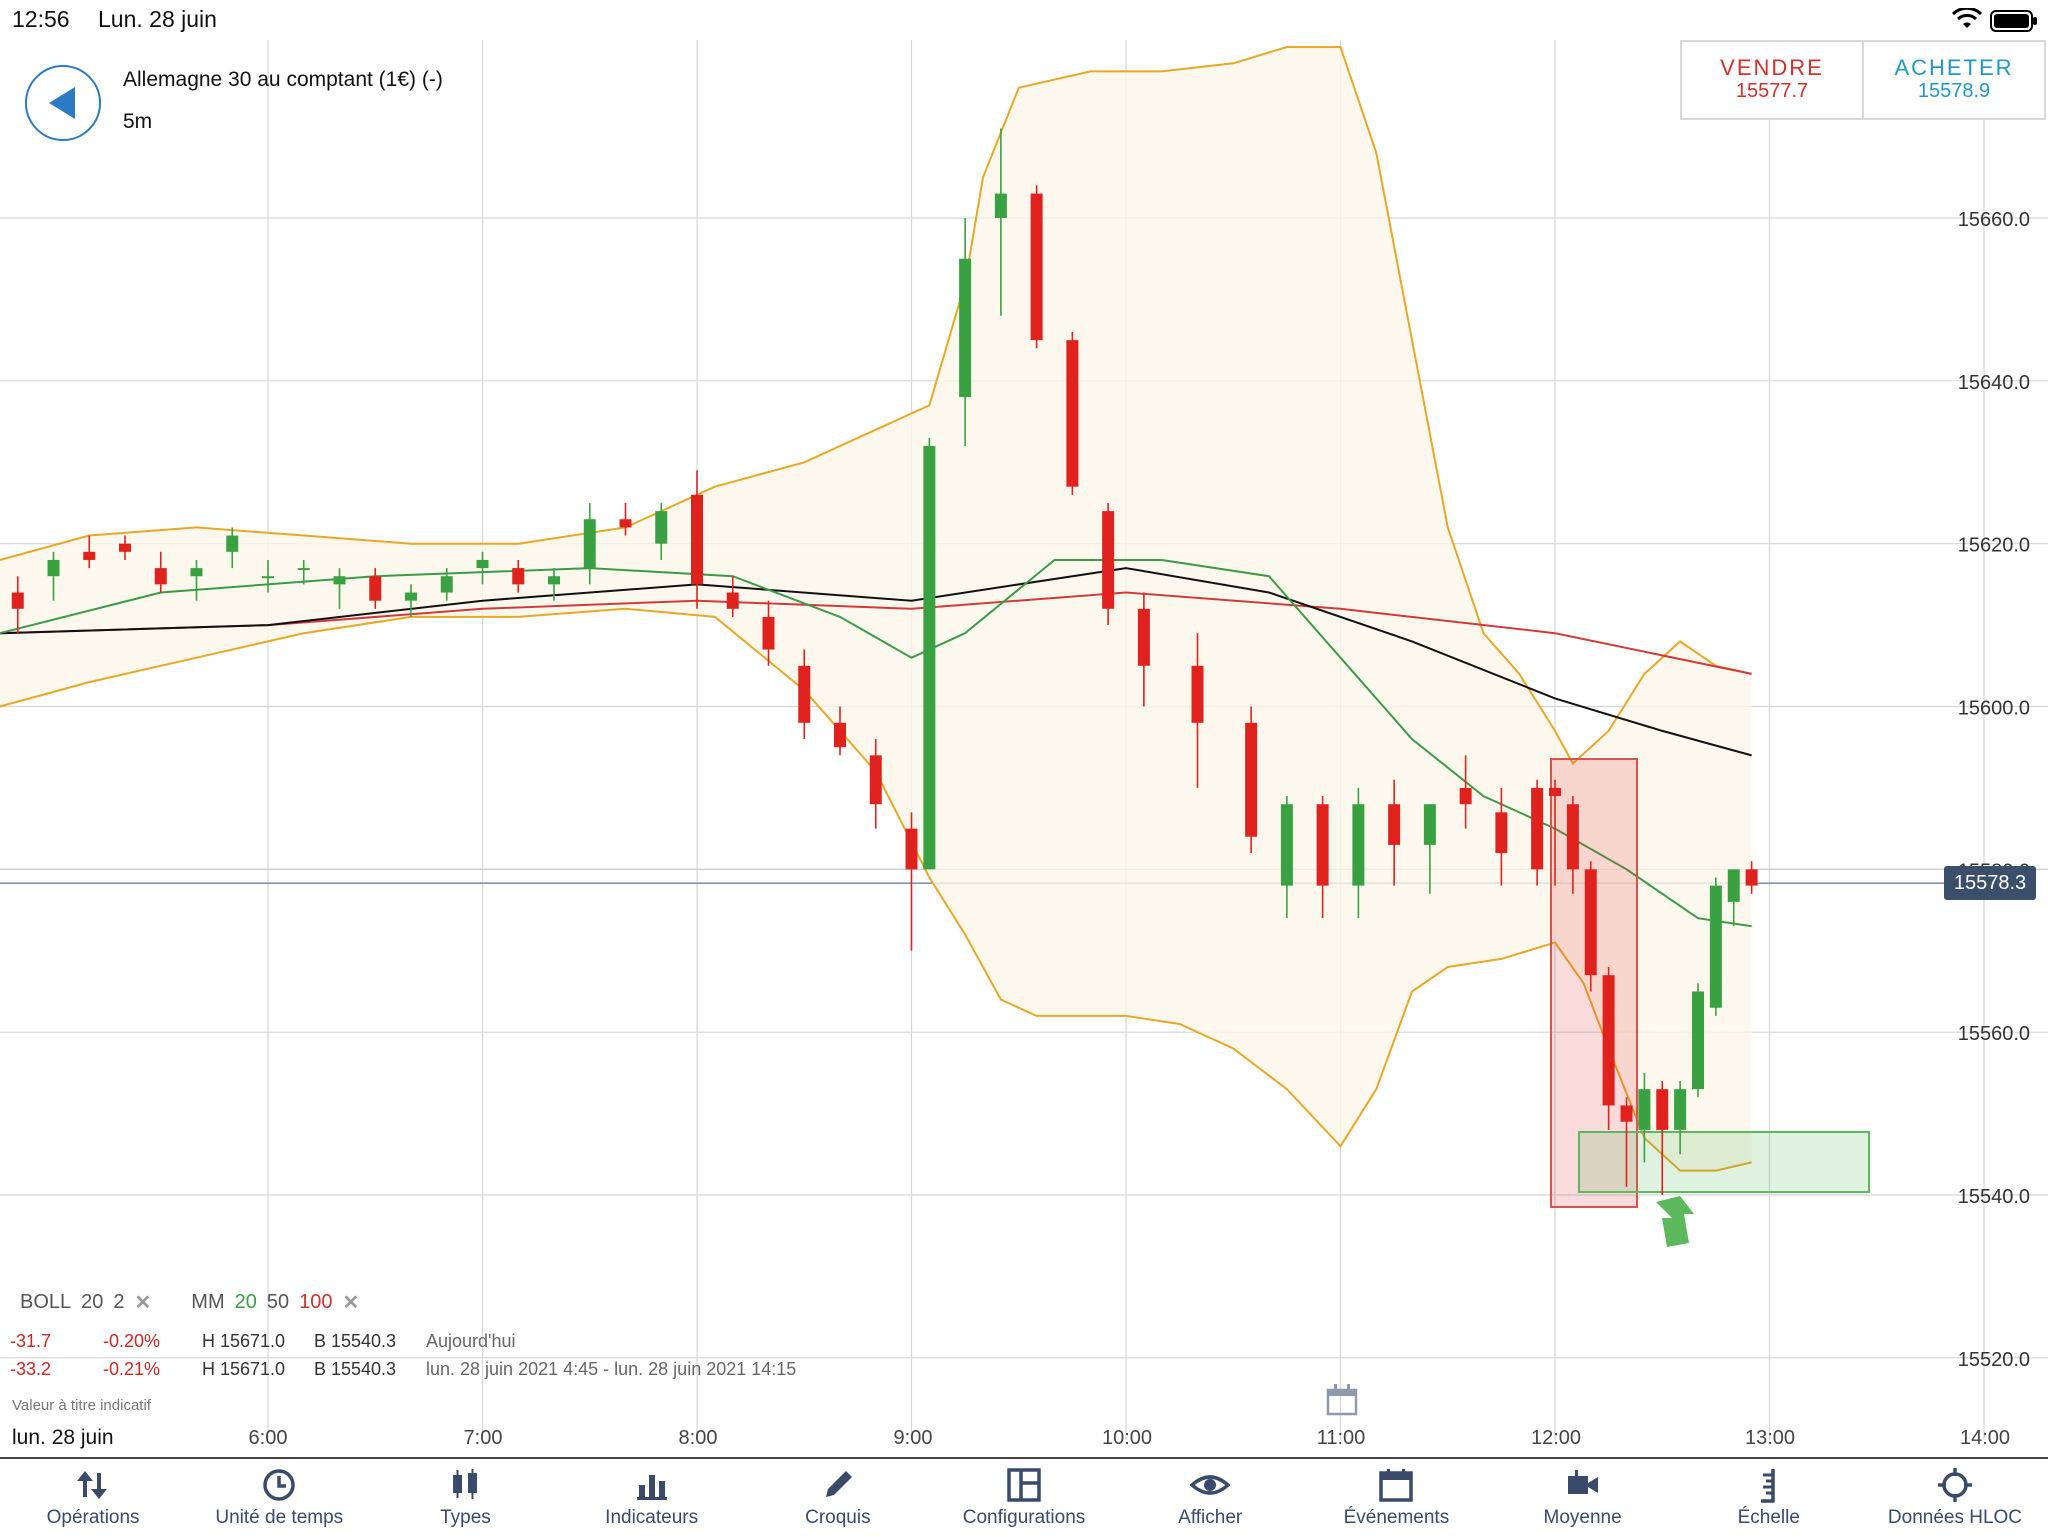  I want to click on toolbar-operations: Opérations, so click(93, 1498).